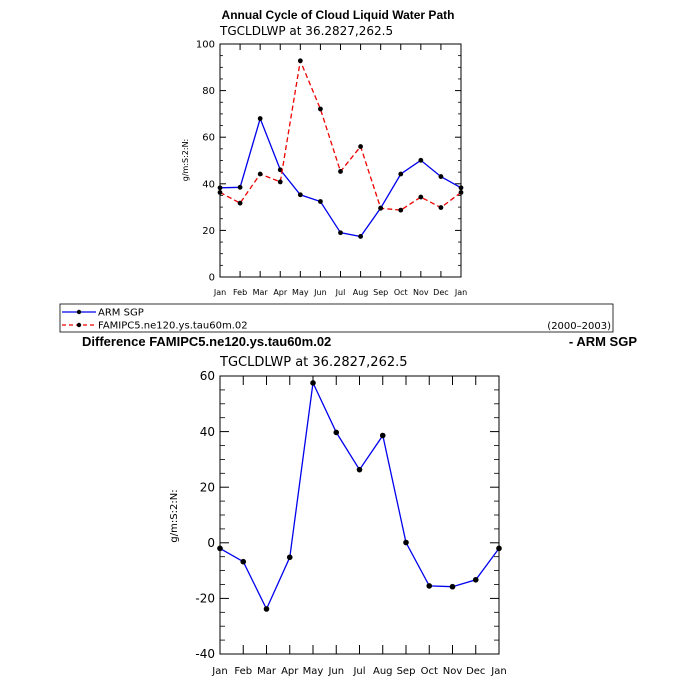 This screenshot has height=676, width=675. Describe the element at coordinates (79, 312) in the screenshot. I see `legend-marker-arm-sgp` at that location.